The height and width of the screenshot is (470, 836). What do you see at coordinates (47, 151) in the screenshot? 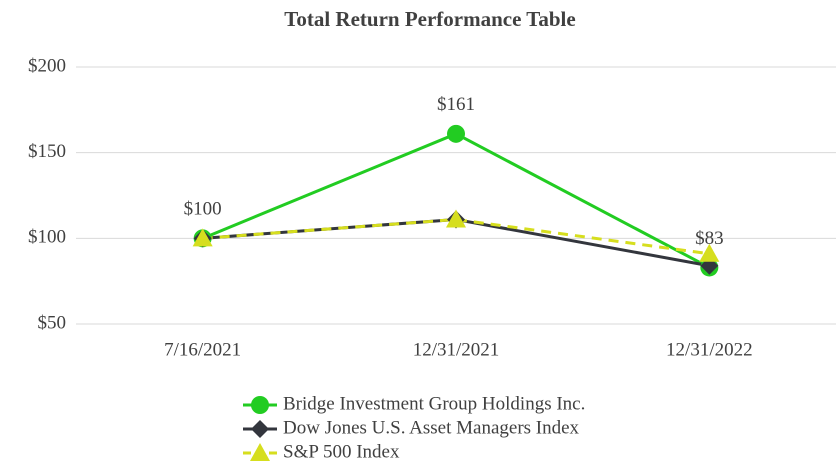
I see `y-tick-label: $150` at bounding box center [47, 151].